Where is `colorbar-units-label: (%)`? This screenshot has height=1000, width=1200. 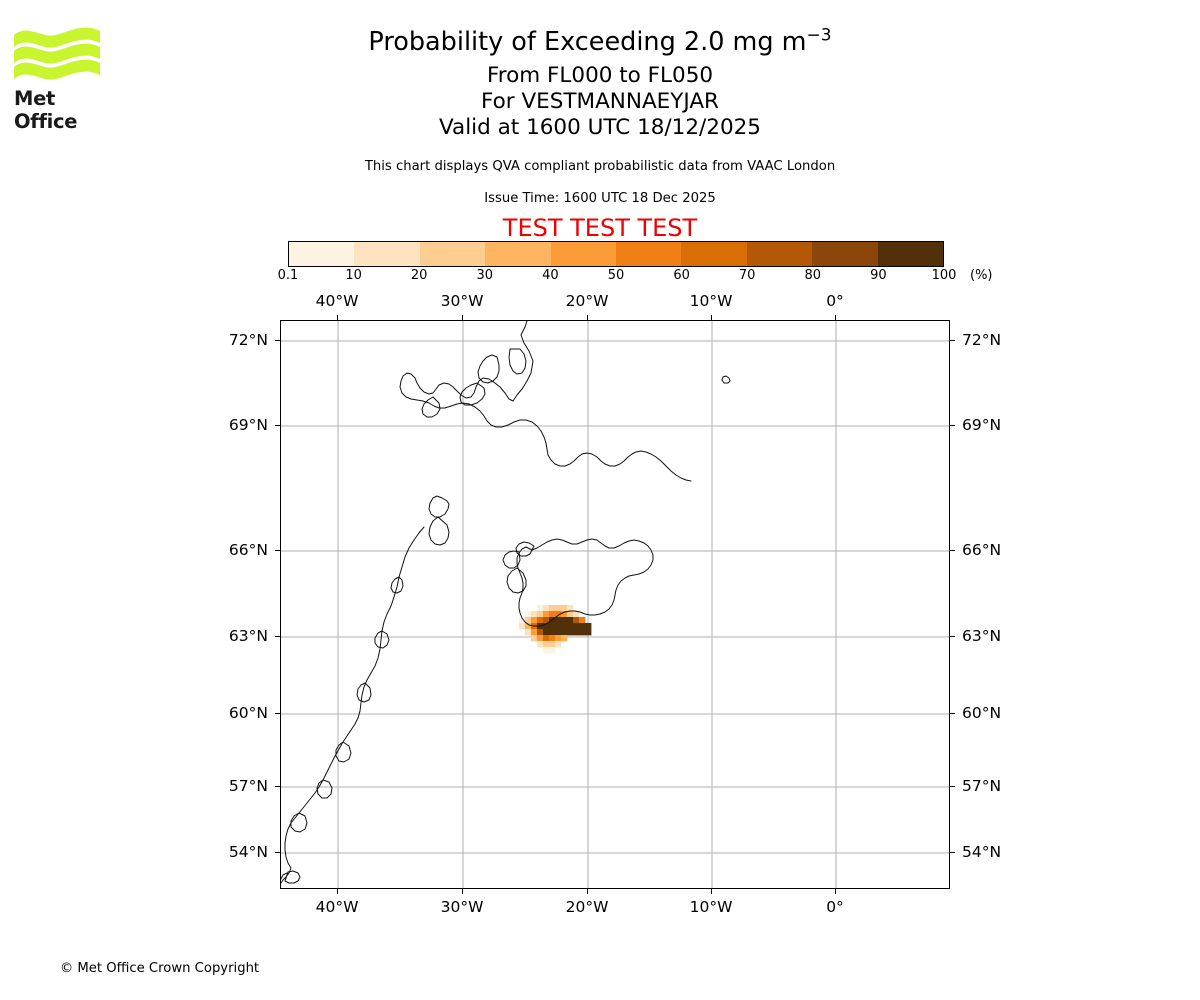 colorbar-units-label: (%) is located at coordinates (981, 275).